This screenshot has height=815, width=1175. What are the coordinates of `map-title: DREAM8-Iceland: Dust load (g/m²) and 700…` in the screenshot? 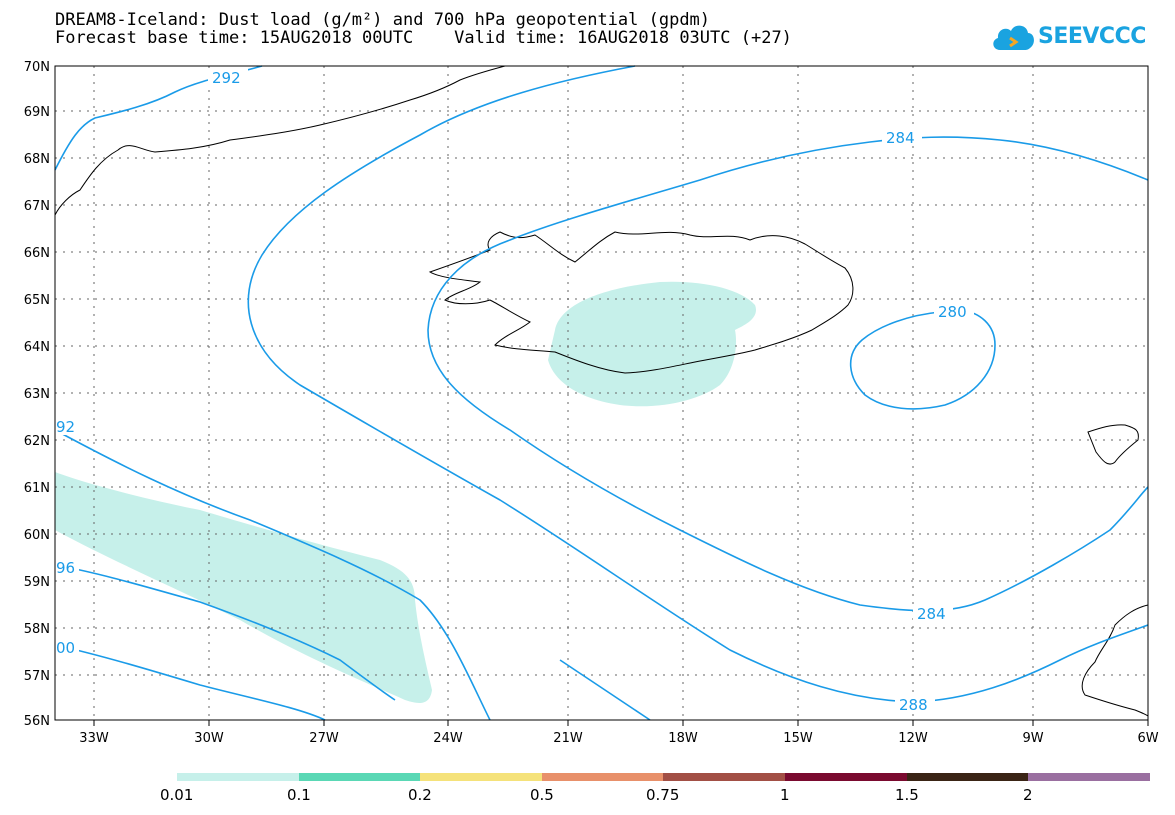 It's located at (383, 20).